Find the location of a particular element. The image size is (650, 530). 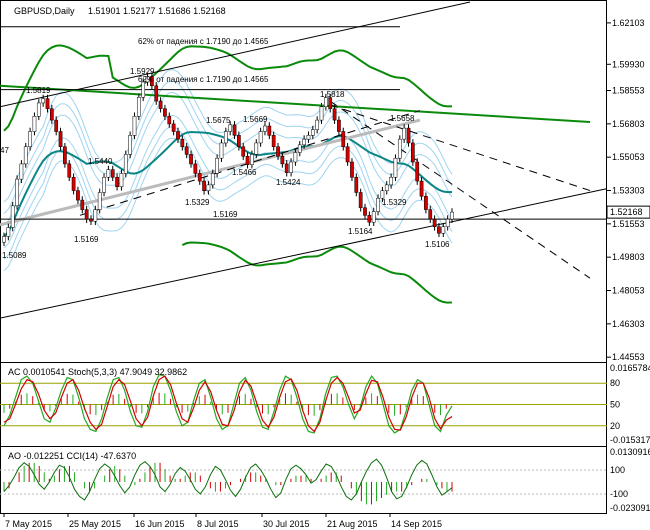

stoch-tick-label: 50 is located at coordinates (615, 405).